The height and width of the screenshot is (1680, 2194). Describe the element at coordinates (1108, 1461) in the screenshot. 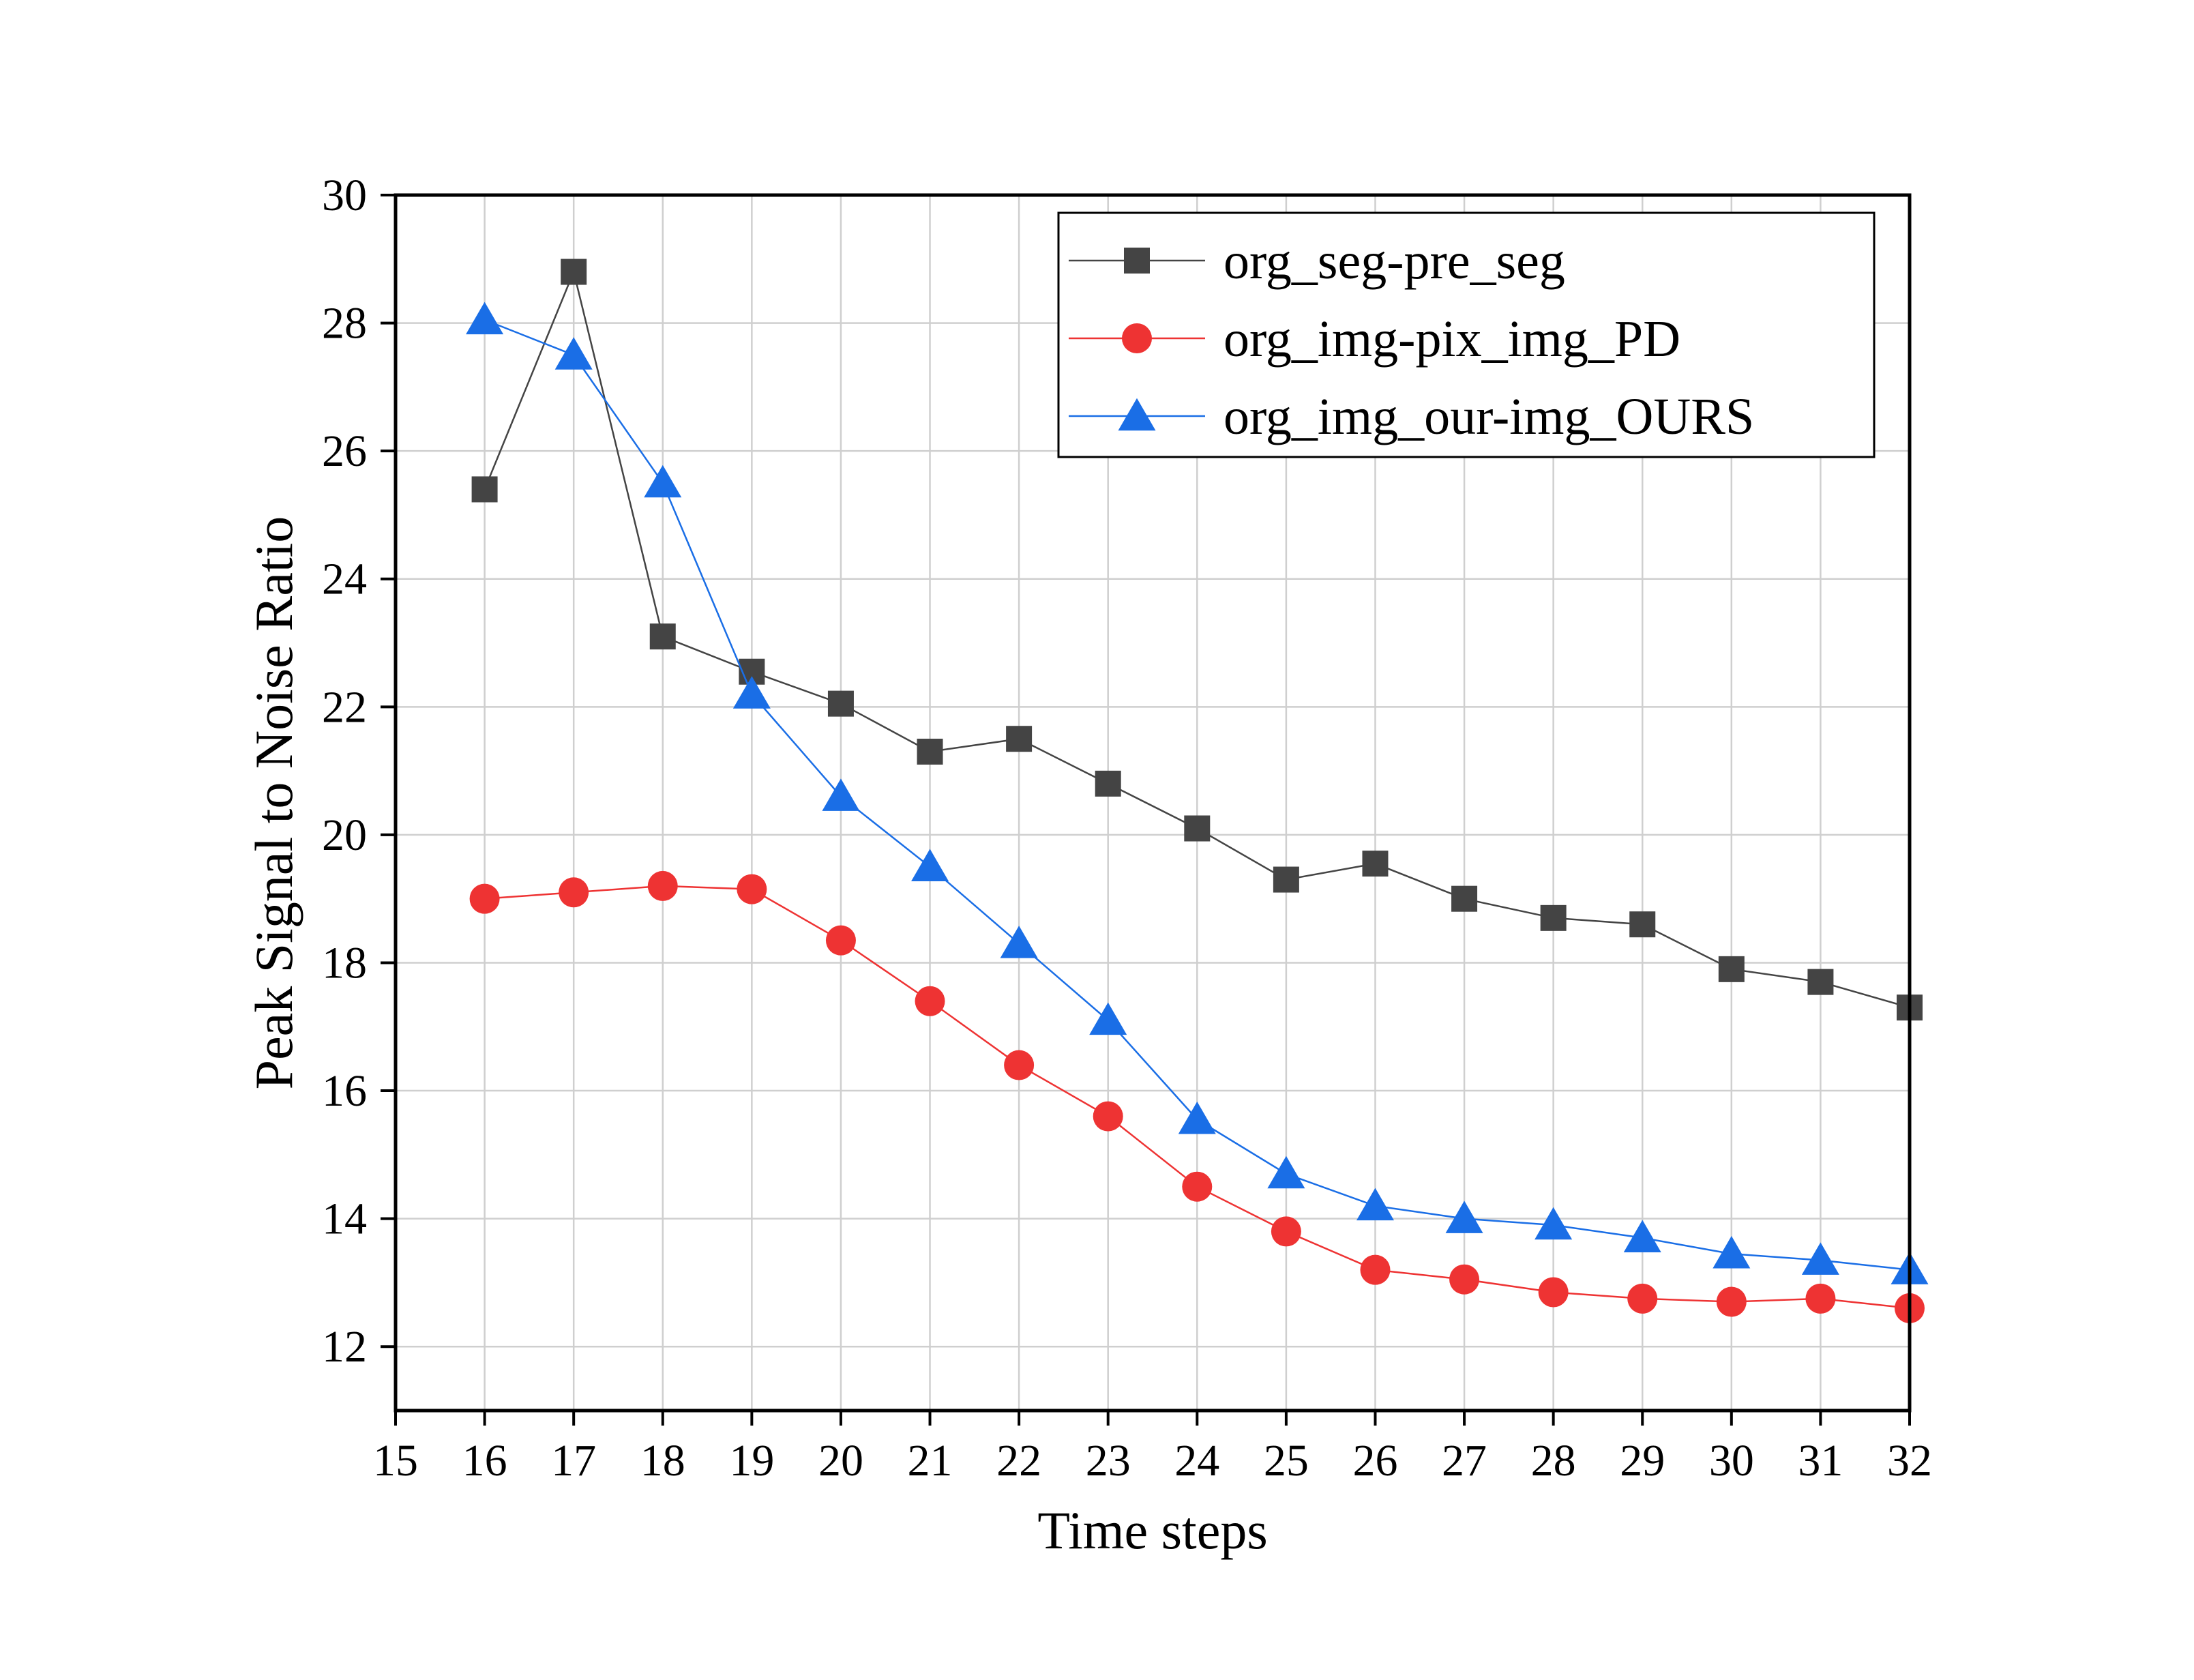

I see `x-tick-label: 23` at that location.